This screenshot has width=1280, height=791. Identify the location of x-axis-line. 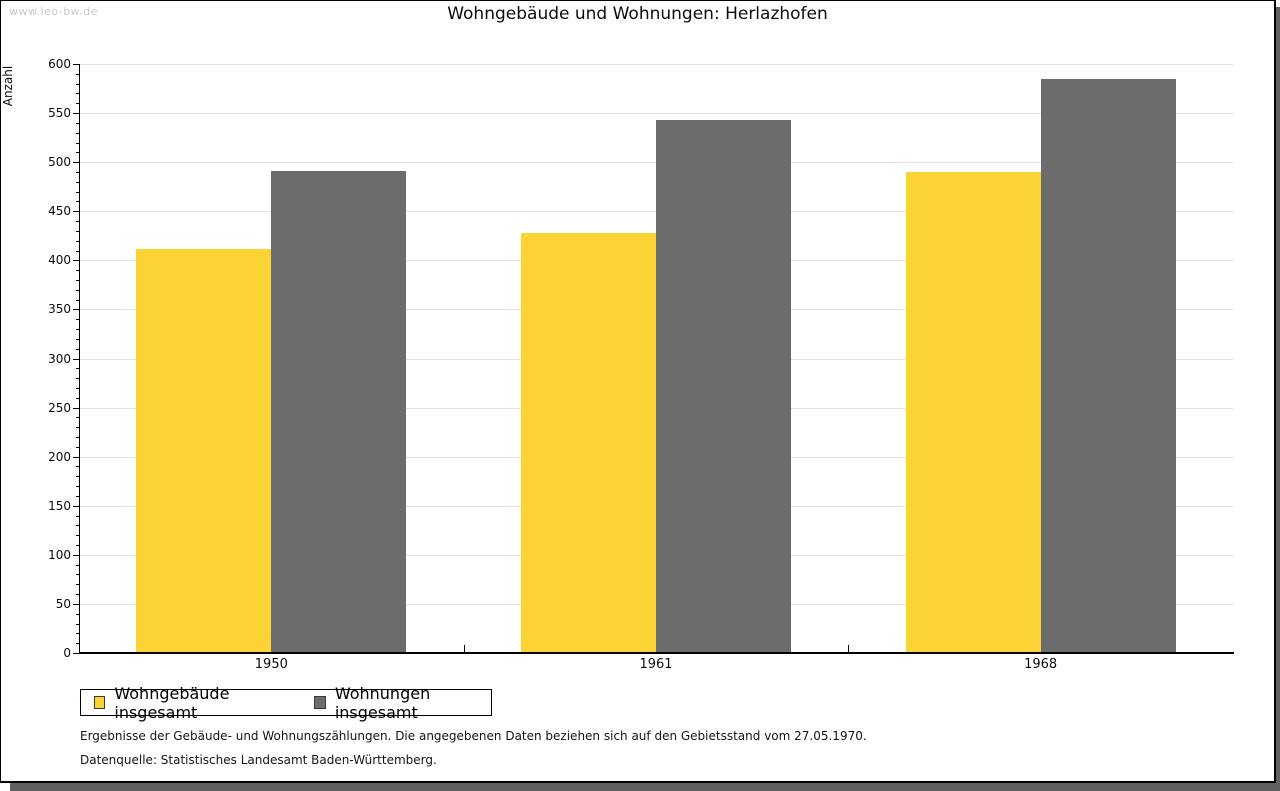
(656, 653).